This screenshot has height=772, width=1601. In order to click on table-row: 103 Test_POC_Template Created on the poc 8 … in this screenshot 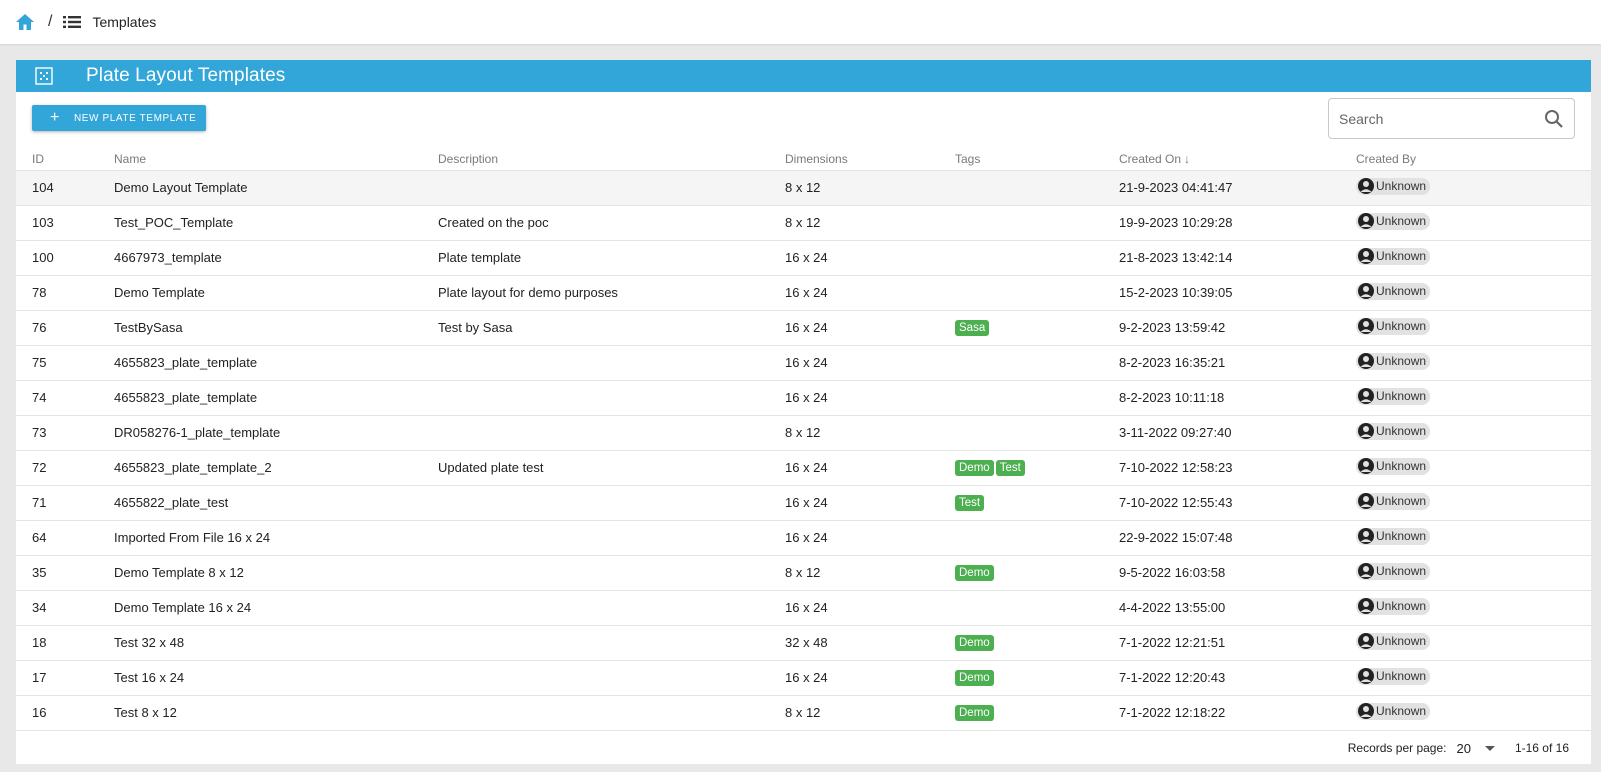, I will do `click(803, 223)`.